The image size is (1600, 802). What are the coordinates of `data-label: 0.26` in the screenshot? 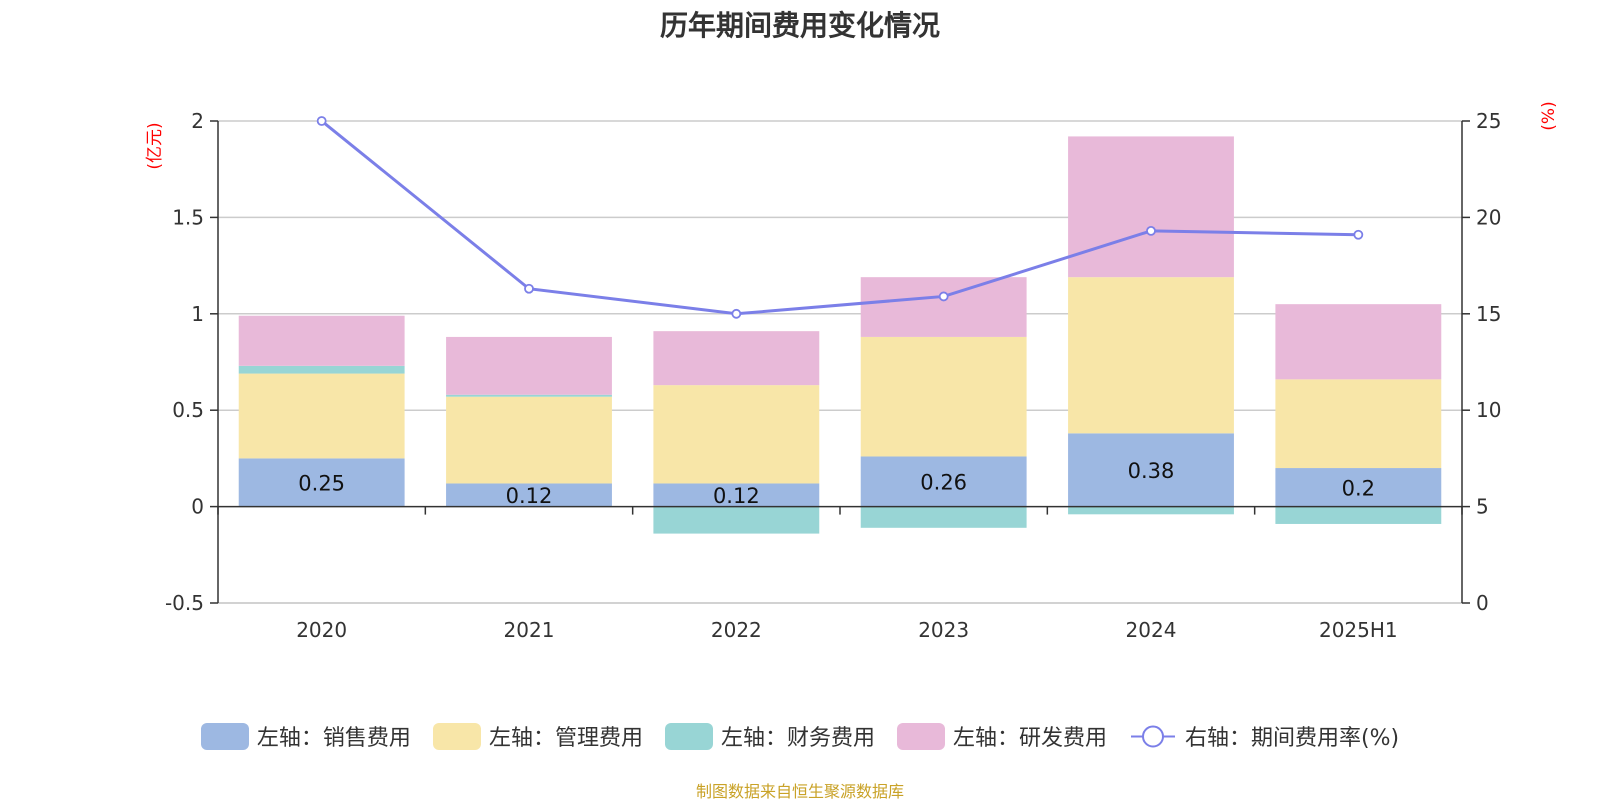 It's located at (943, 483).